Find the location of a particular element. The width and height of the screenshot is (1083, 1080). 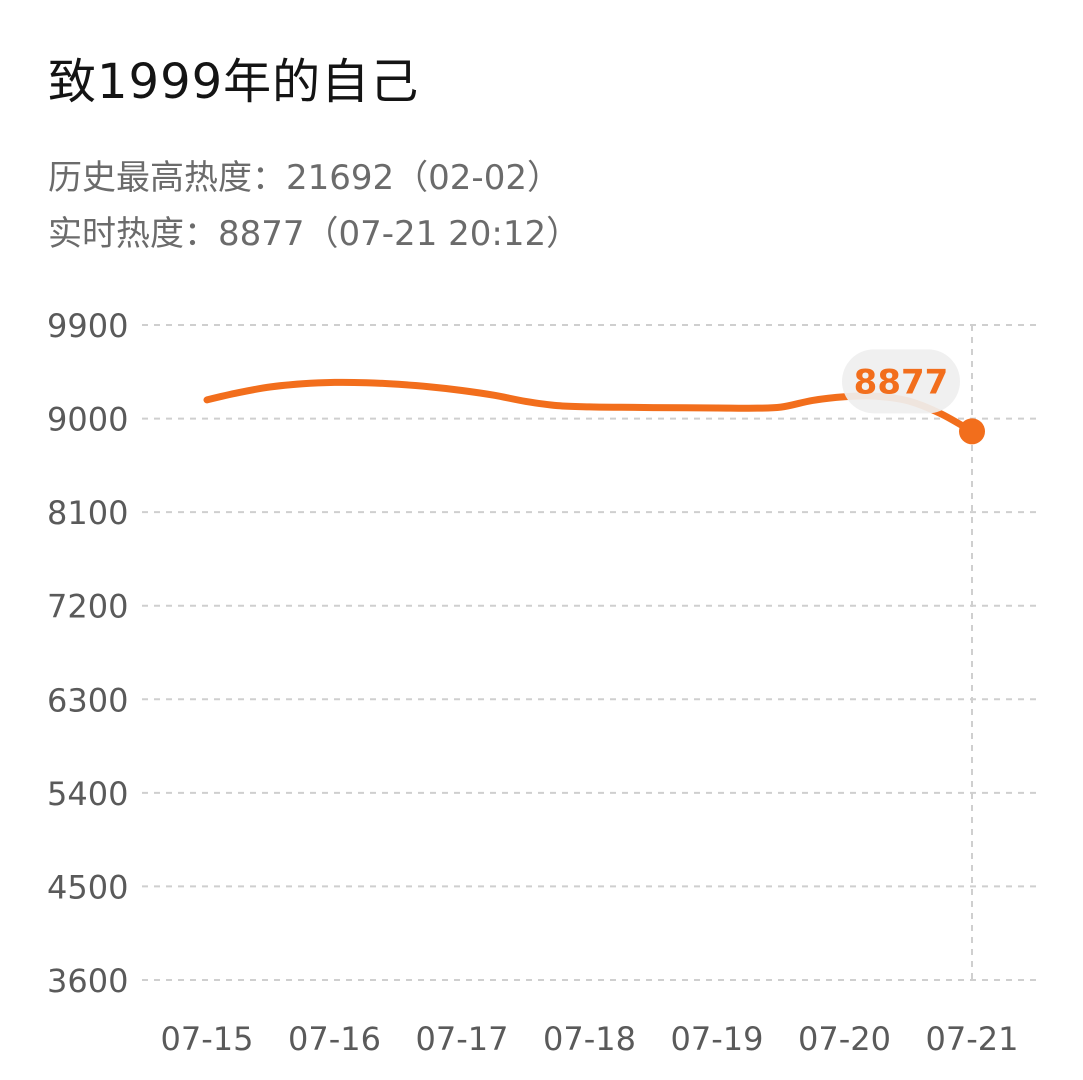

highlight-layer: 8877 is located at coordinates (913, 397).